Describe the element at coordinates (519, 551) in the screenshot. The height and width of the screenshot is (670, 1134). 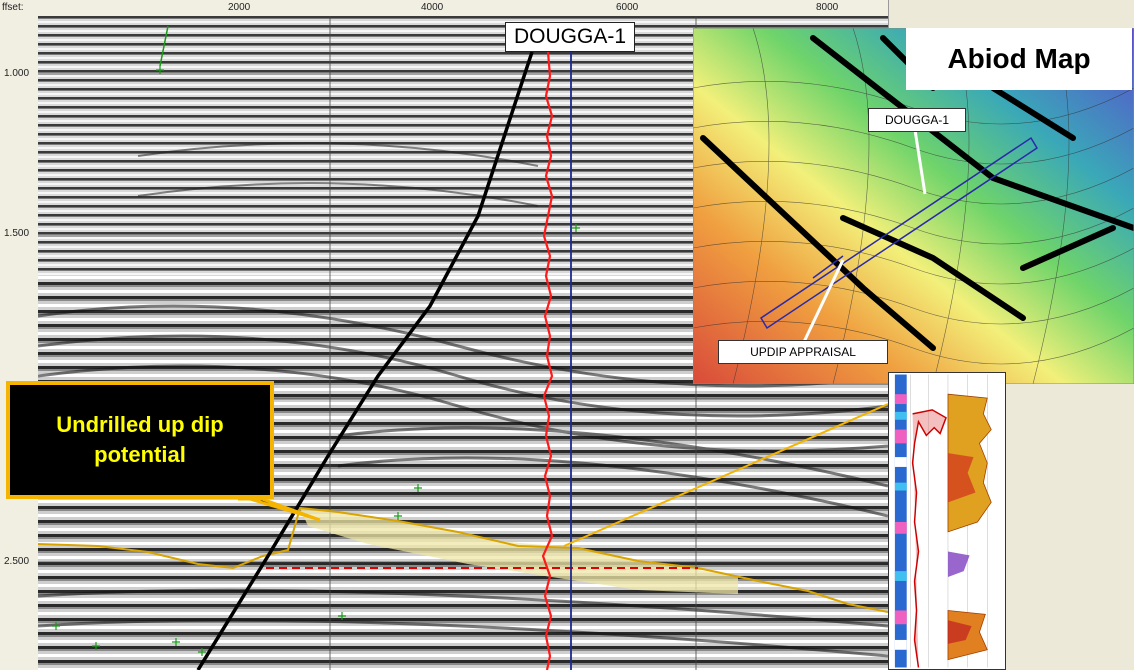
I see `undrilled-highlight` at that location.